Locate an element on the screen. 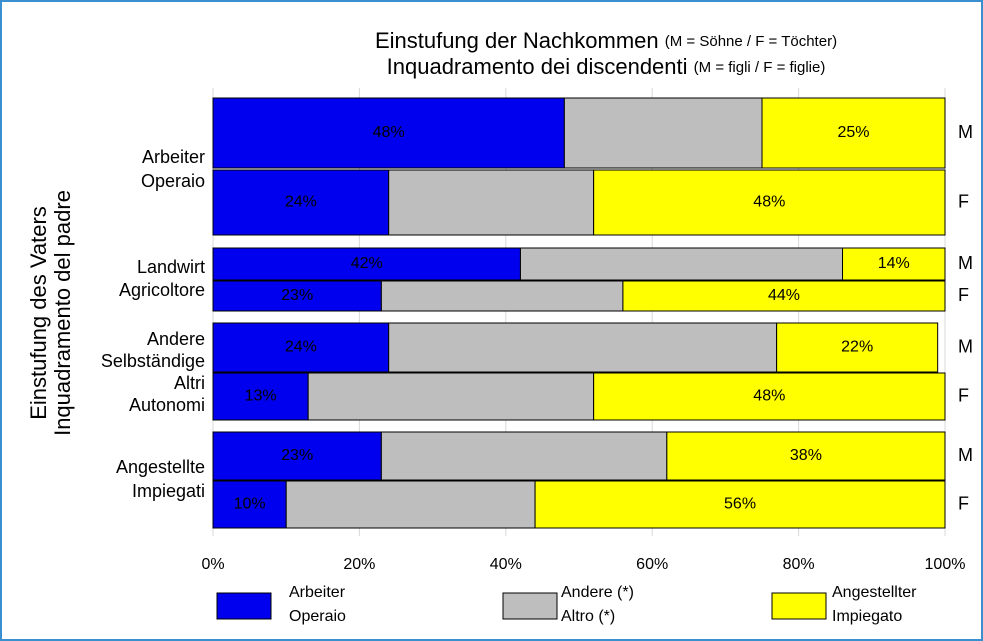  x-tick-label: 0% is located at coordinates (212, 564).